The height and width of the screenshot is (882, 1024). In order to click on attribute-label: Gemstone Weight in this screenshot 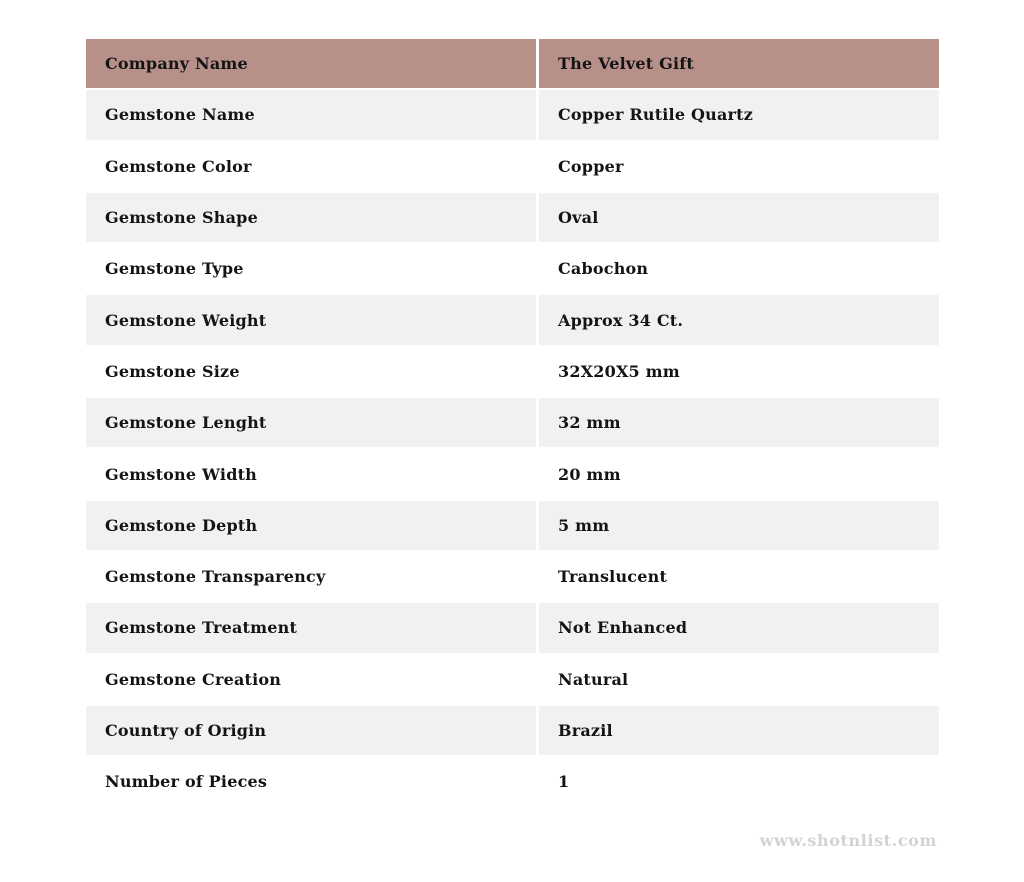, I will do `click(312, 320)`.